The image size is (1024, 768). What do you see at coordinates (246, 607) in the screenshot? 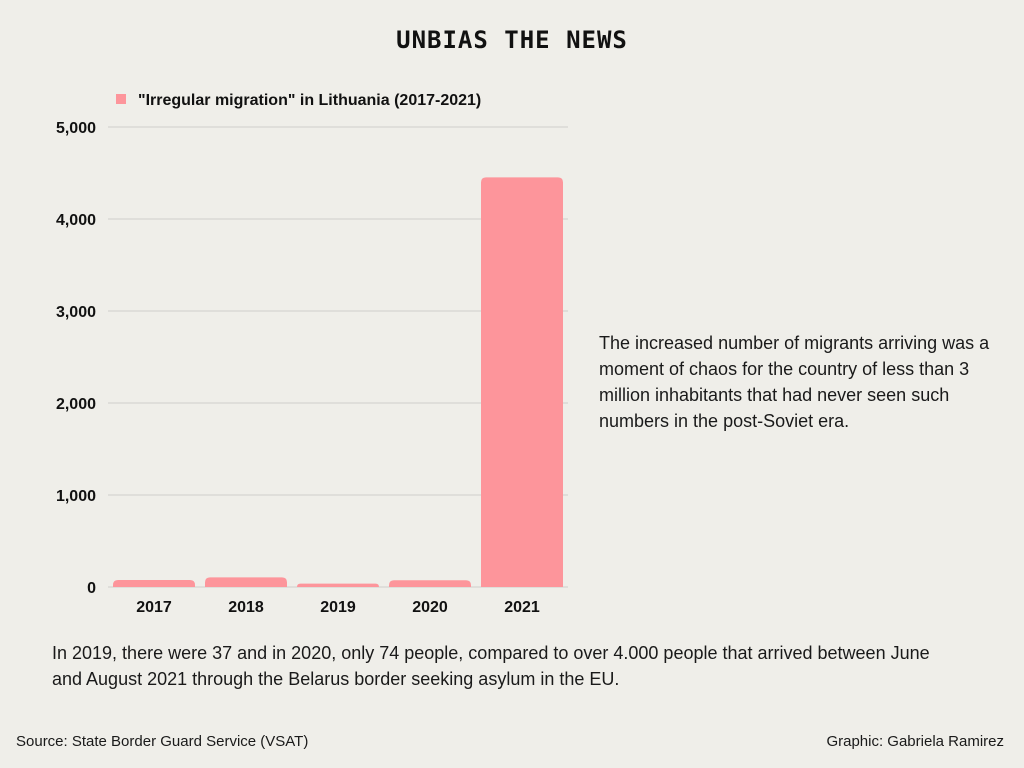
I see `x-tick-label: 2018` at bounding box center [246, 607].